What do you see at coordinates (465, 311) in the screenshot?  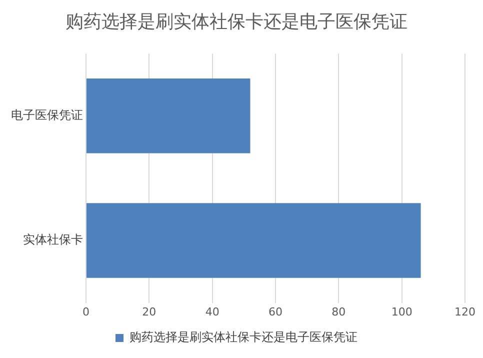 I see `x-tick-label: 120` at bounding box center [465, 311].